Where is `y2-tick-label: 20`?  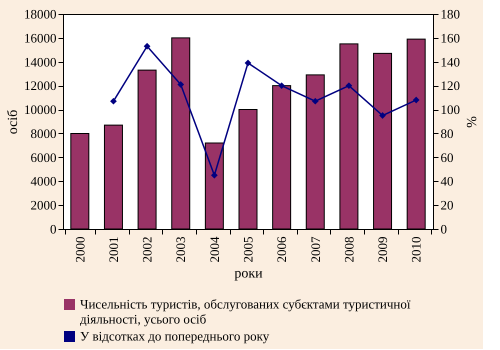 y2-tick-label: 20 is located at coordinates (447, 205).